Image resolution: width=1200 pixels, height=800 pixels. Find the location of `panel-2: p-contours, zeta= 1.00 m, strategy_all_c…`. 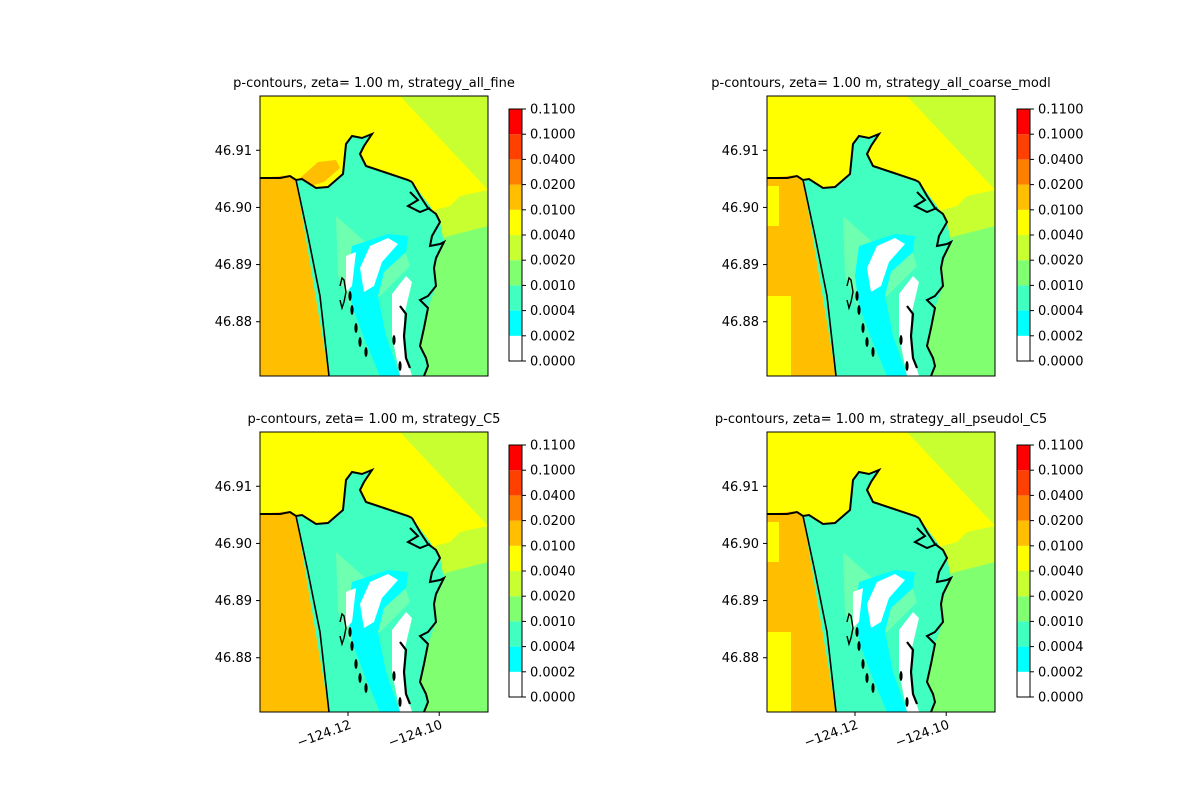

panel-2: p-contours, zeta= 1.00 m, strategy_all_c… is located at coordinates (897, 226).